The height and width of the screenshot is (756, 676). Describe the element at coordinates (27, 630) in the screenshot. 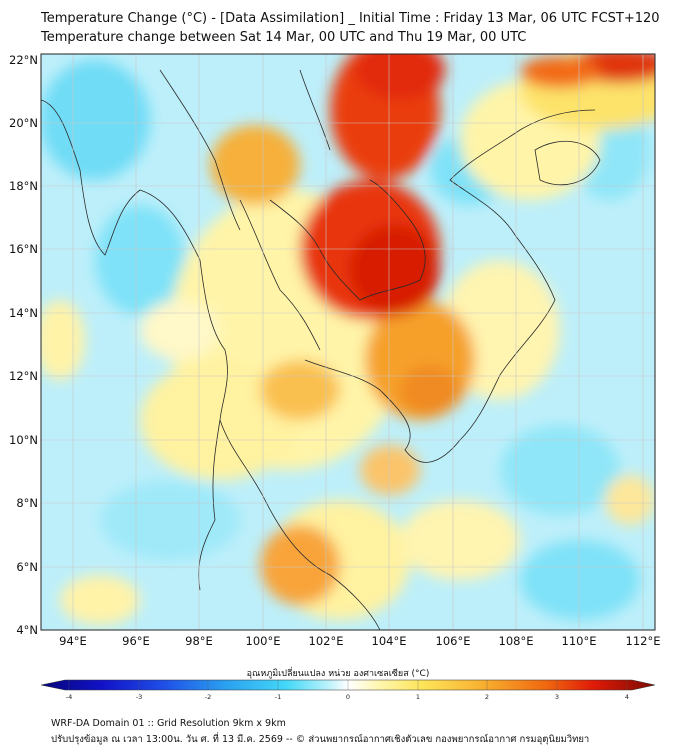

I see `lat-label: 4°N` at that location.